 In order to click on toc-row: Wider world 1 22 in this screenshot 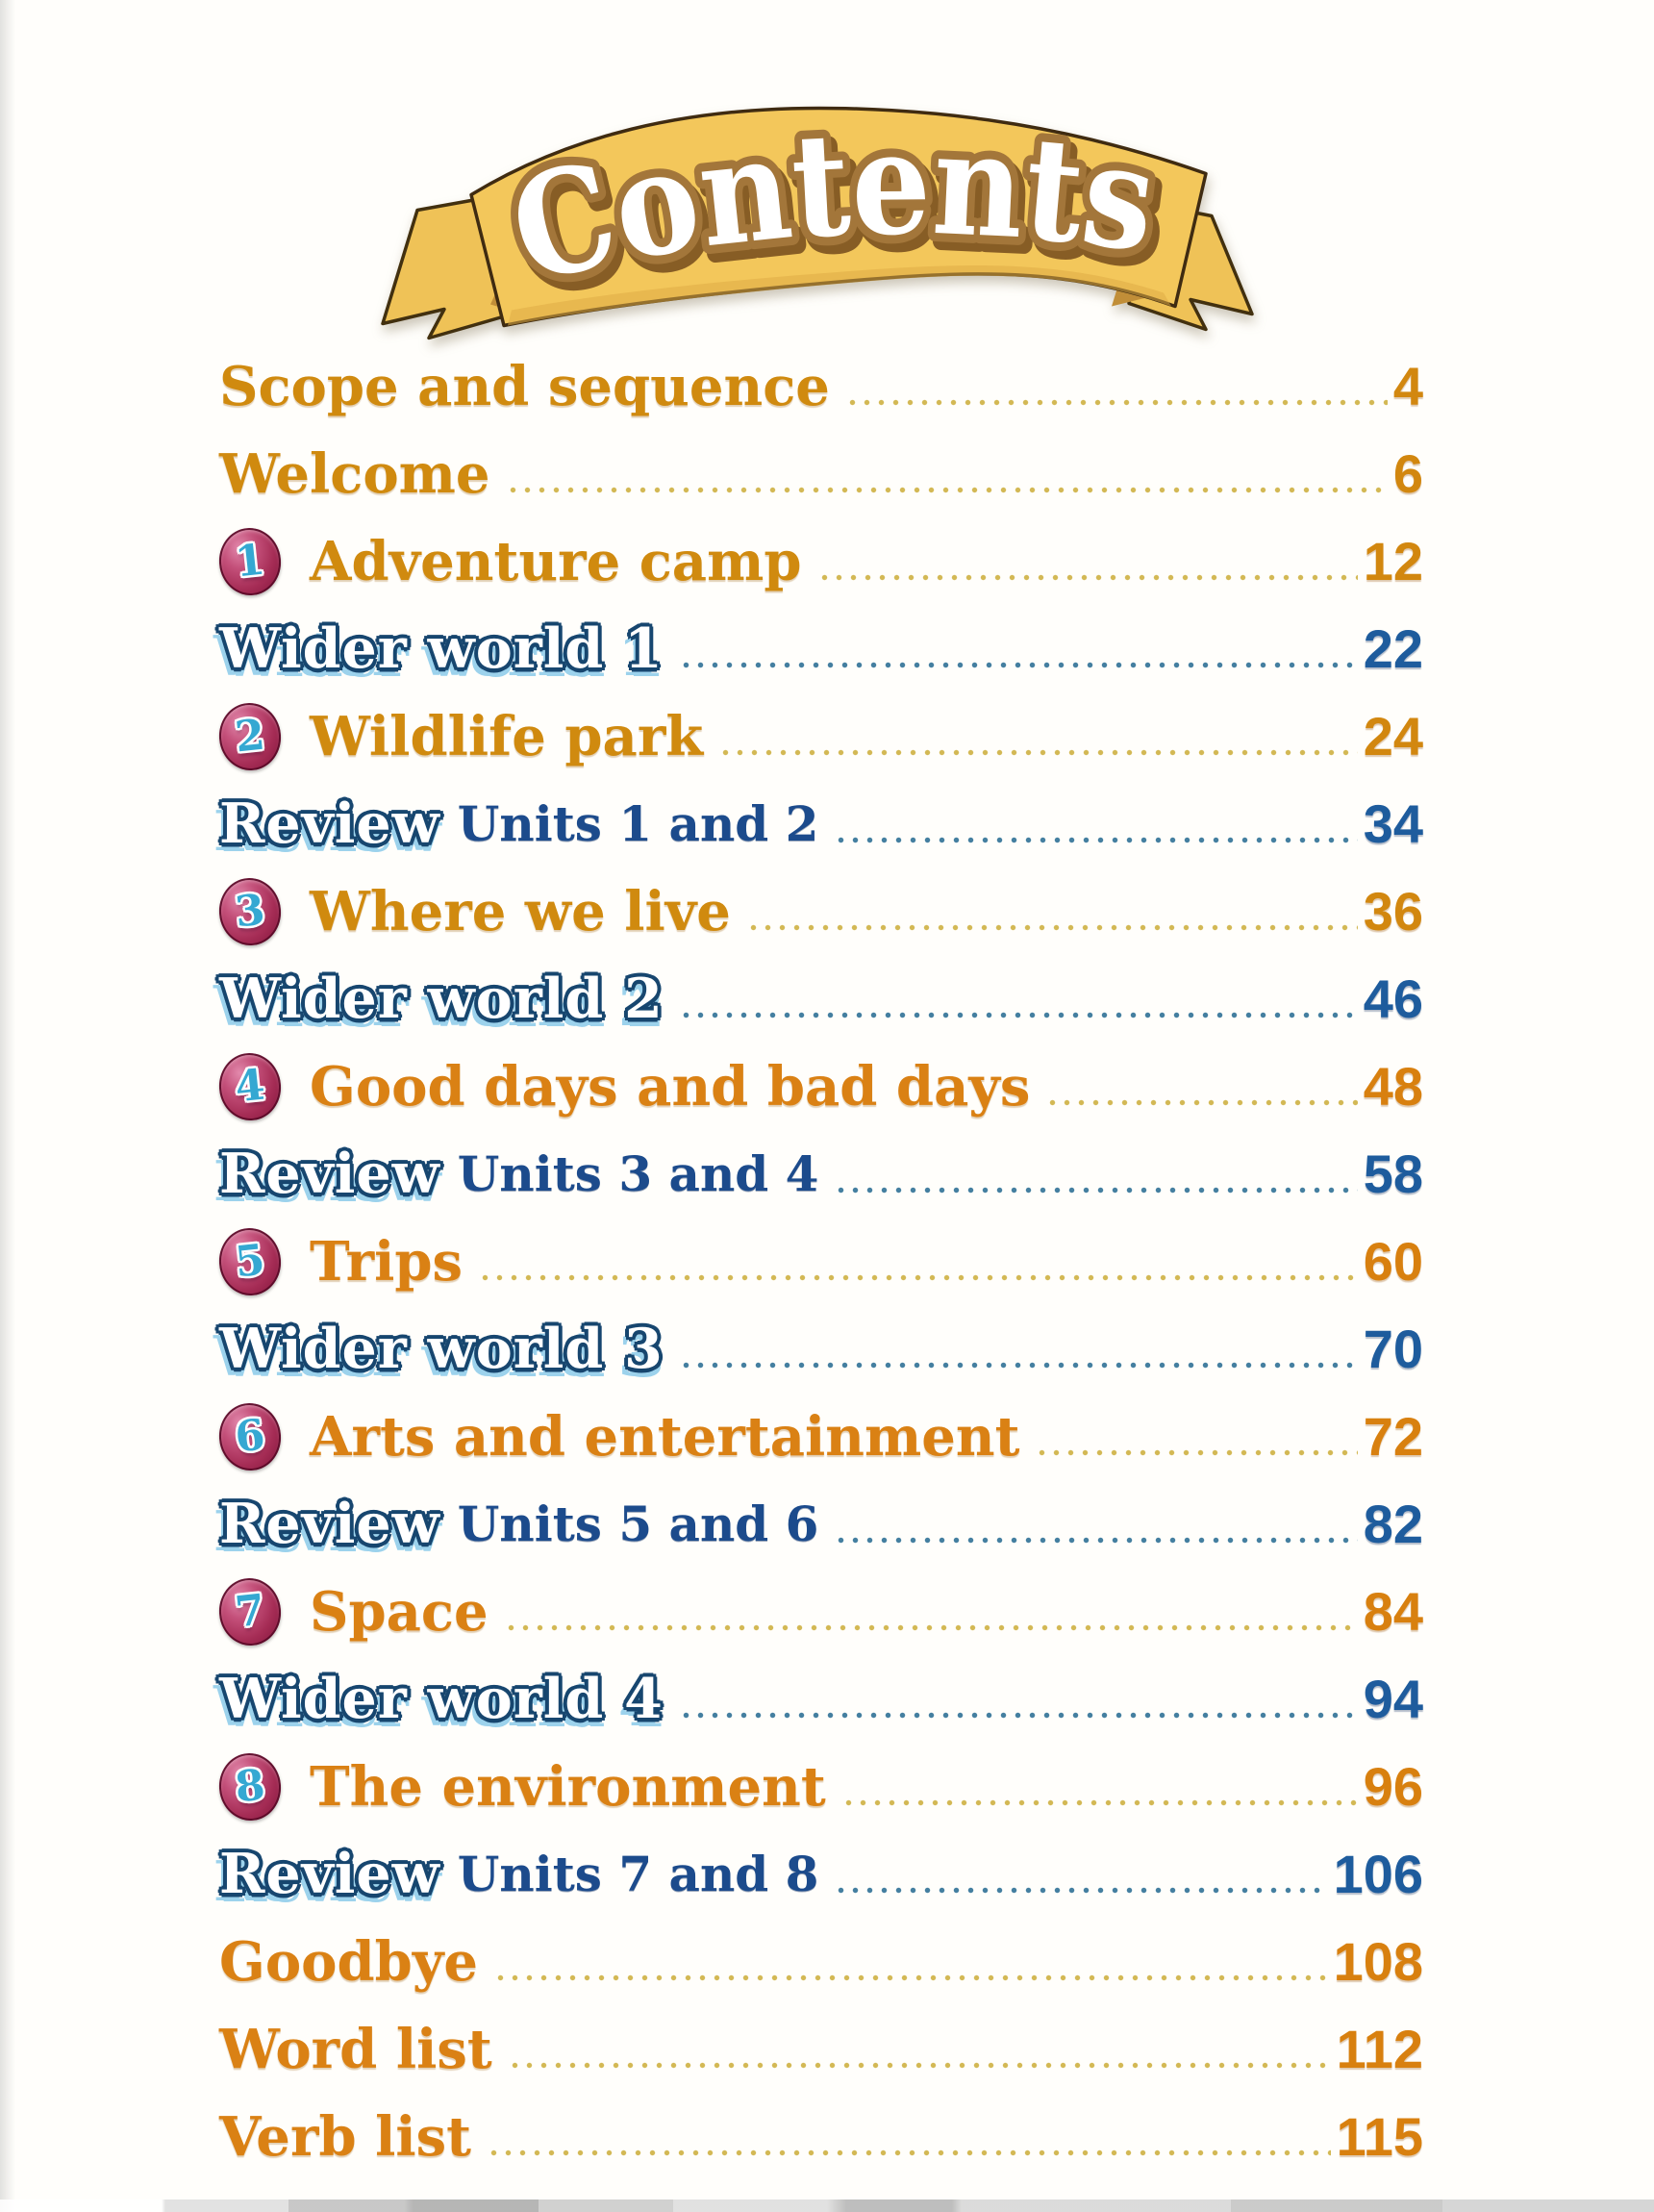, I will do `click(821, 648)`.